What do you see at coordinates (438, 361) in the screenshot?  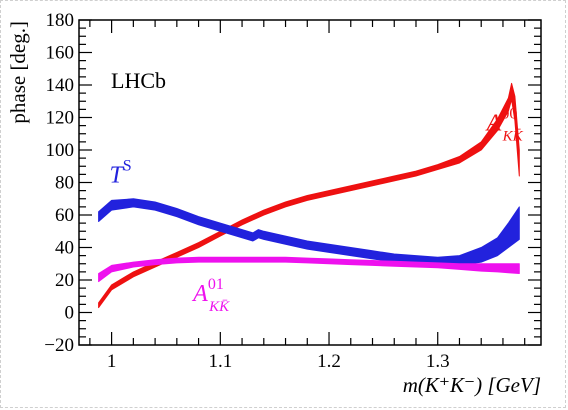 I see `x-tick-label: 1.3` at bounding box center [438, 361].